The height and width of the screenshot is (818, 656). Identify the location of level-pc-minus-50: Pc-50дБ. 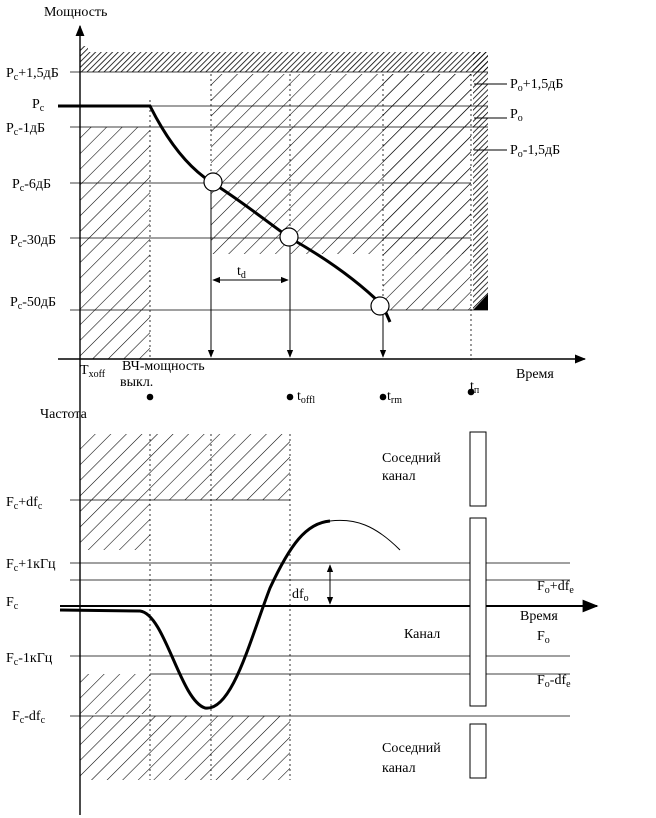
(33, 303).